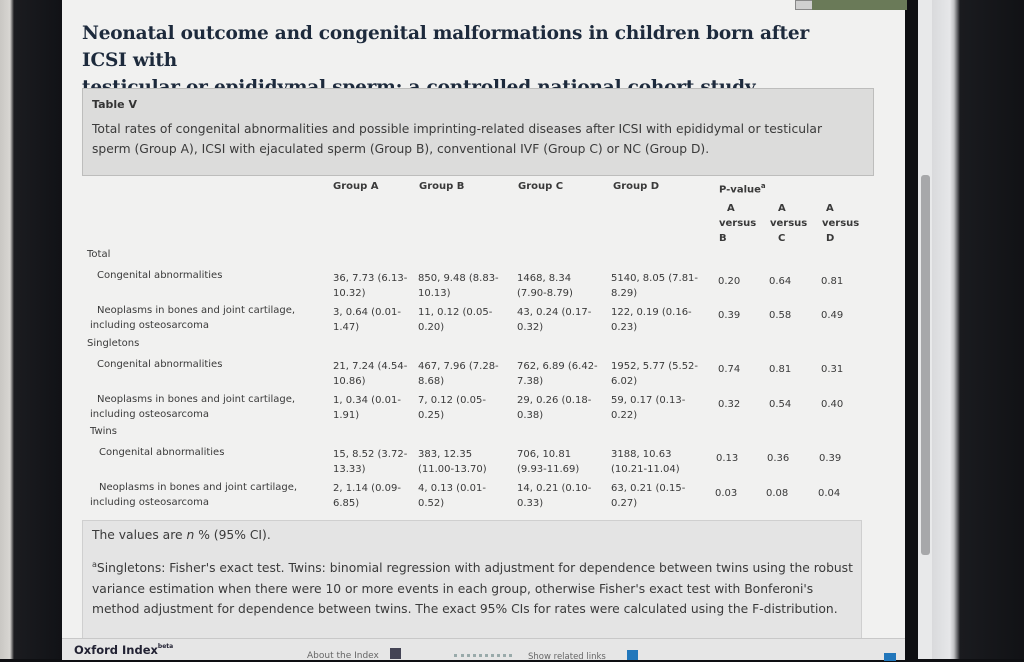 The image size is (1024, 662). Describe the element at coordinates (624, 293) in the screenshot. I see `cell-line: 8.29)` at that location.